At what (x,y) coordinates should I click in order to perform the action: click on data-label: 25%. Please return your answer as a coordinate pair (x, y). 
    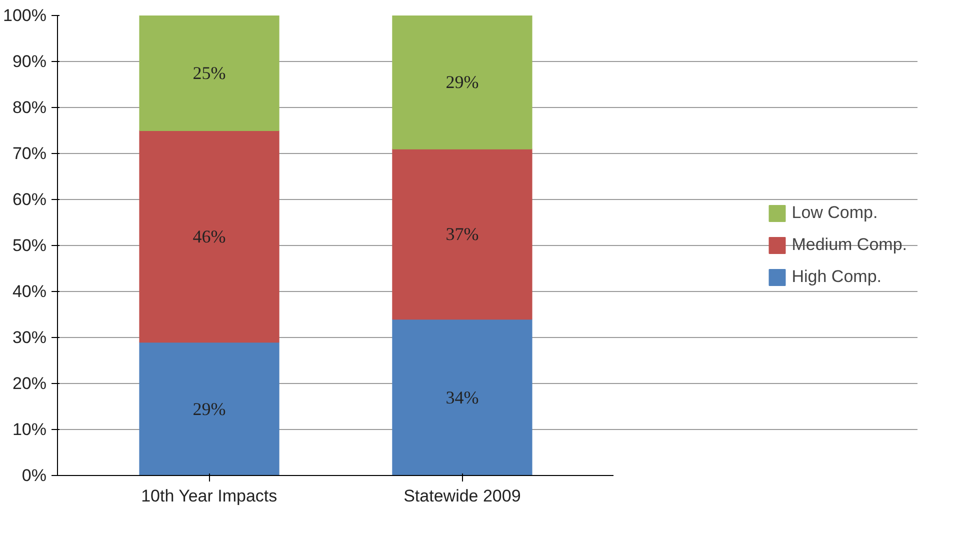
    Looking at the image, I should click on (209, 73).